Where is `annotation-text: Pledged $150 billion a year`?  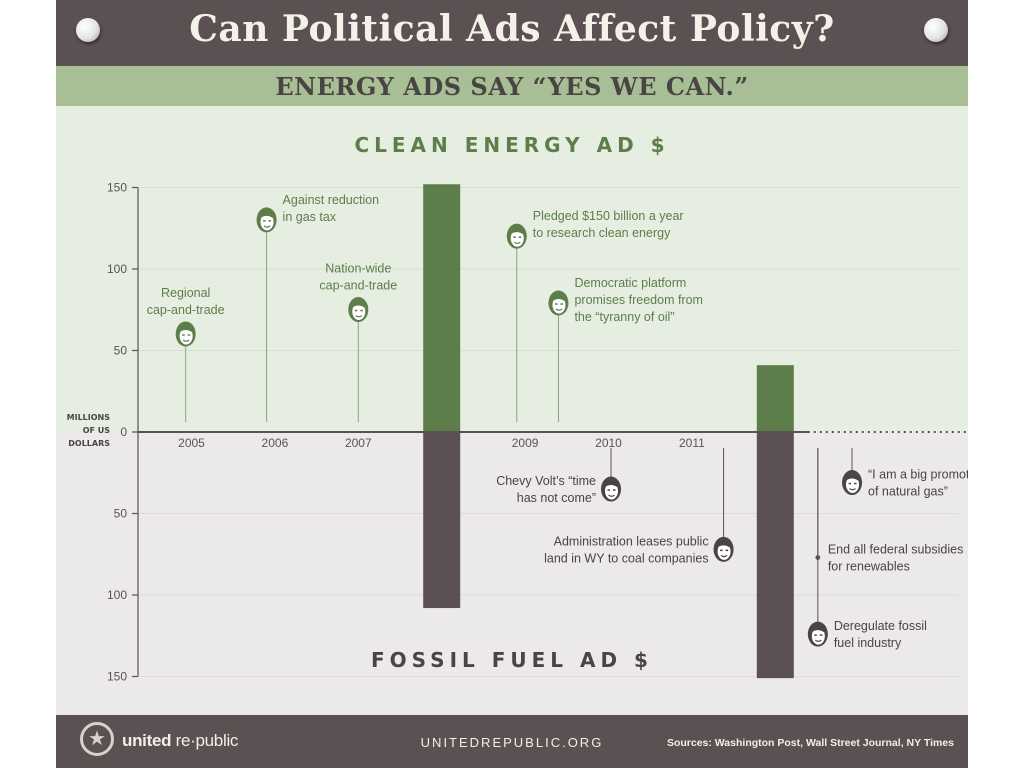
annotation-text: Pledged $150 billion a year is located at coordinates (608, 216).